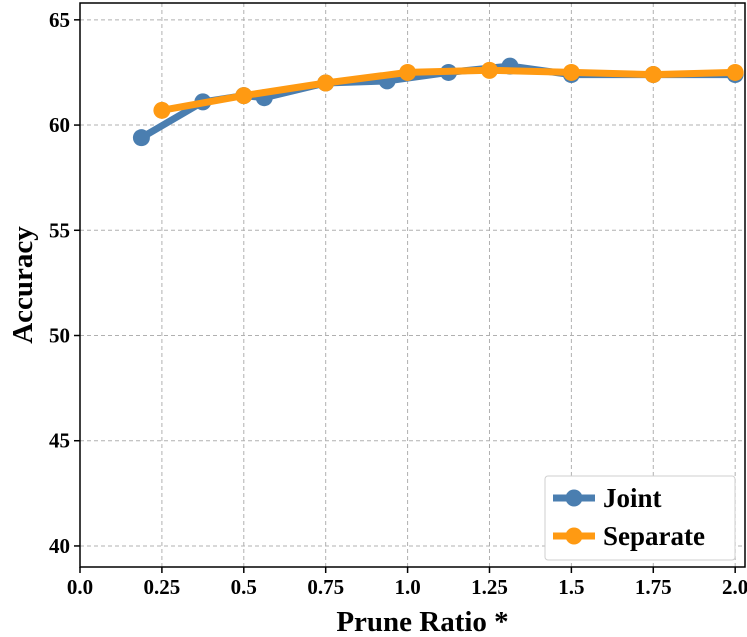 This screenshot has height=637, width=747. Describe the element at coordinates (64, 283) in the screenshot. I see `y-axis-ticks: 40 45 50 55 60 65` at that location.